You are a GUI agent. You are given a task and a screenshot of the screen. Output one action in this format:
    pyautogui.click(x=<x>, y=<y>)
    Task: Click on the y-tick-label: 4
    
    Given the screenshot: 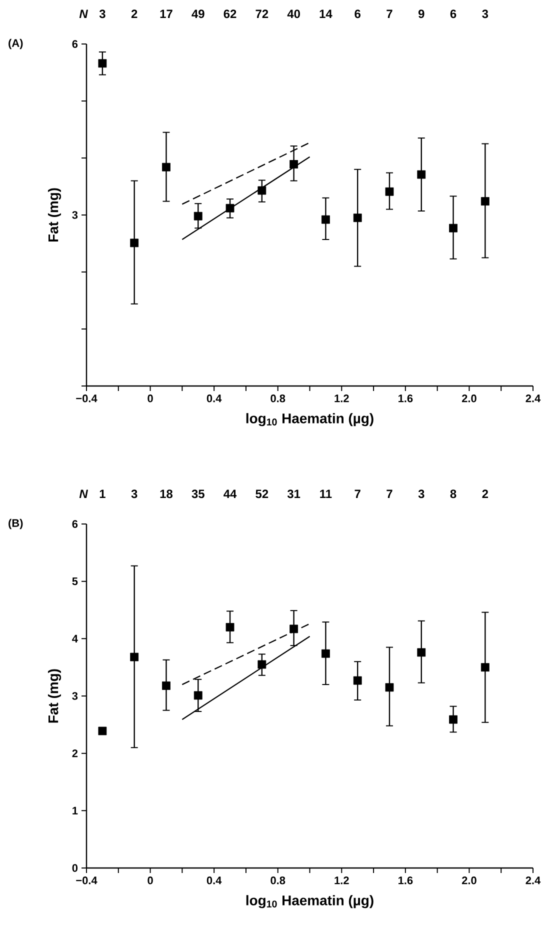 What is the action you would take?
    pyautogui.click(x=75, y=638)
    